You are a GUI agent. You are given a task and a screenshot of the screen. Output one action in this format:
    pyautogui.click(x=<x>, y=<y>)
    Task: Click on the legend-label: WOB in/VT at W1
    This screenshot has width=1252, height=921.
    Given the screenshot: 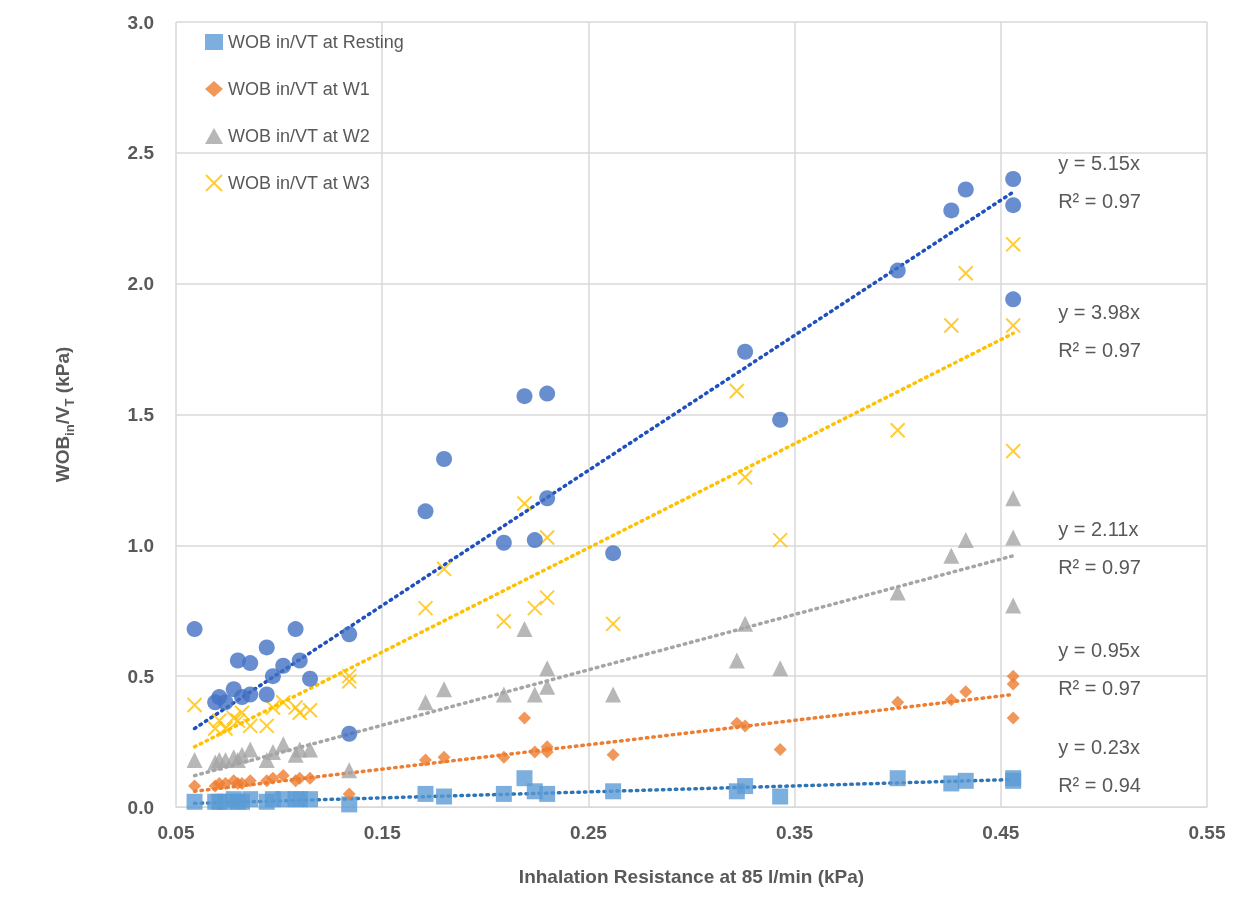 What is the action you would take?
    pyautogui.click(x=299, y=89)
    